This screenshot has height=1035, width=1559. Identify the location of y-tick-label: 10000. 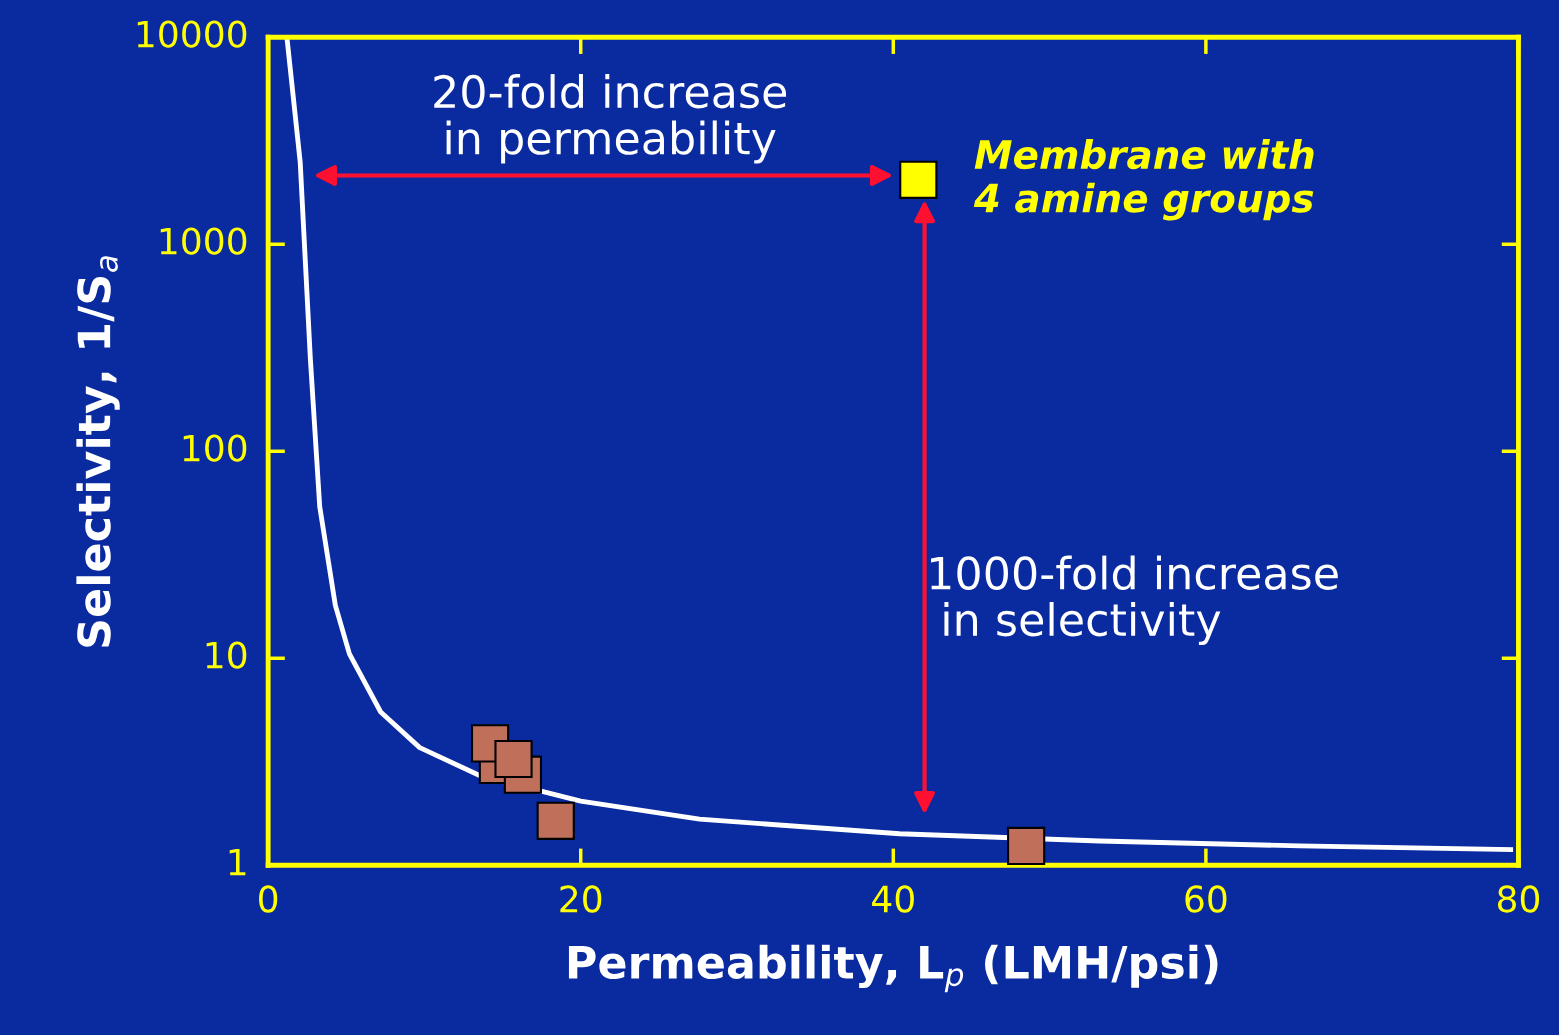
(192, 34).